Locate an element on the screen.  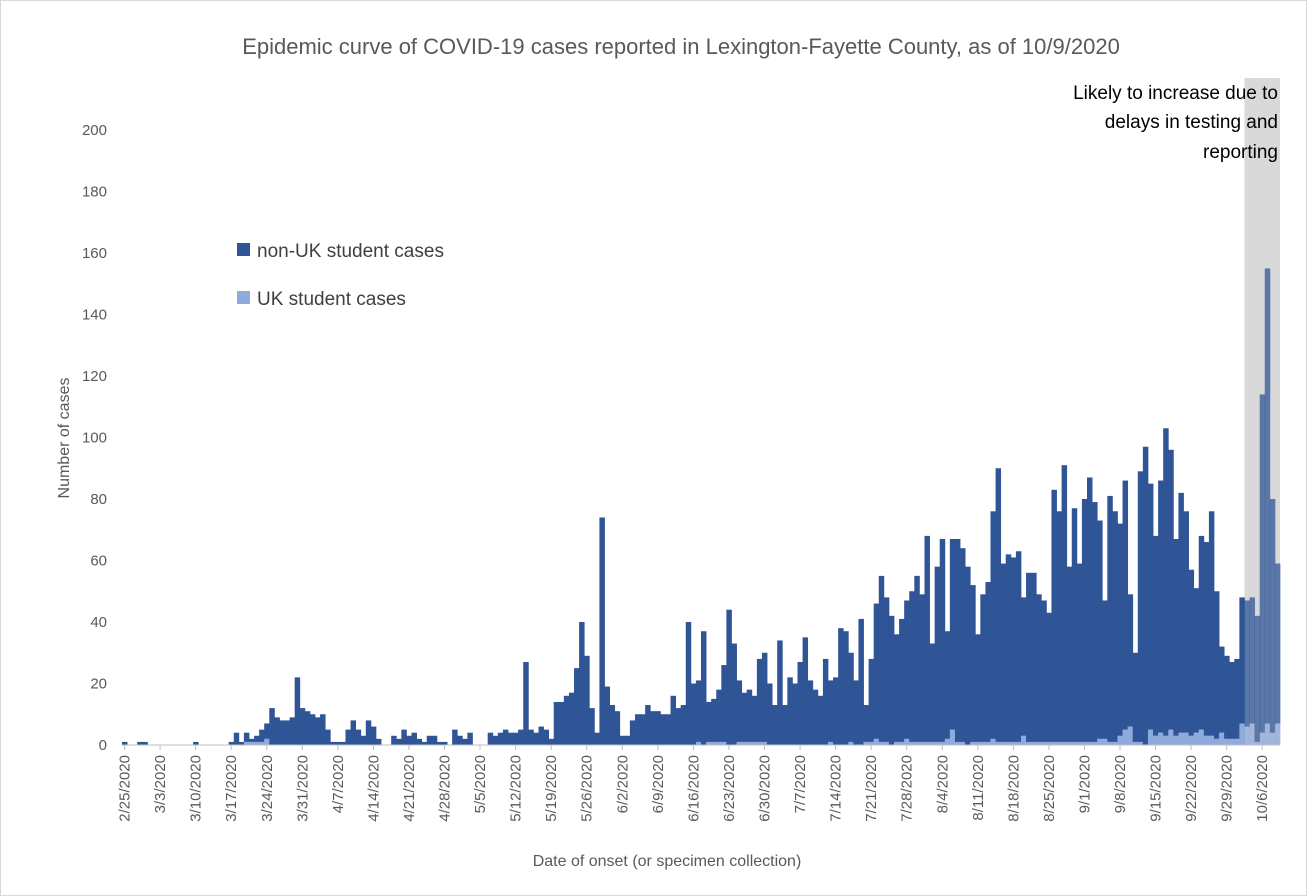
y-tick-label: 100 is located at coordinates (94, 438).